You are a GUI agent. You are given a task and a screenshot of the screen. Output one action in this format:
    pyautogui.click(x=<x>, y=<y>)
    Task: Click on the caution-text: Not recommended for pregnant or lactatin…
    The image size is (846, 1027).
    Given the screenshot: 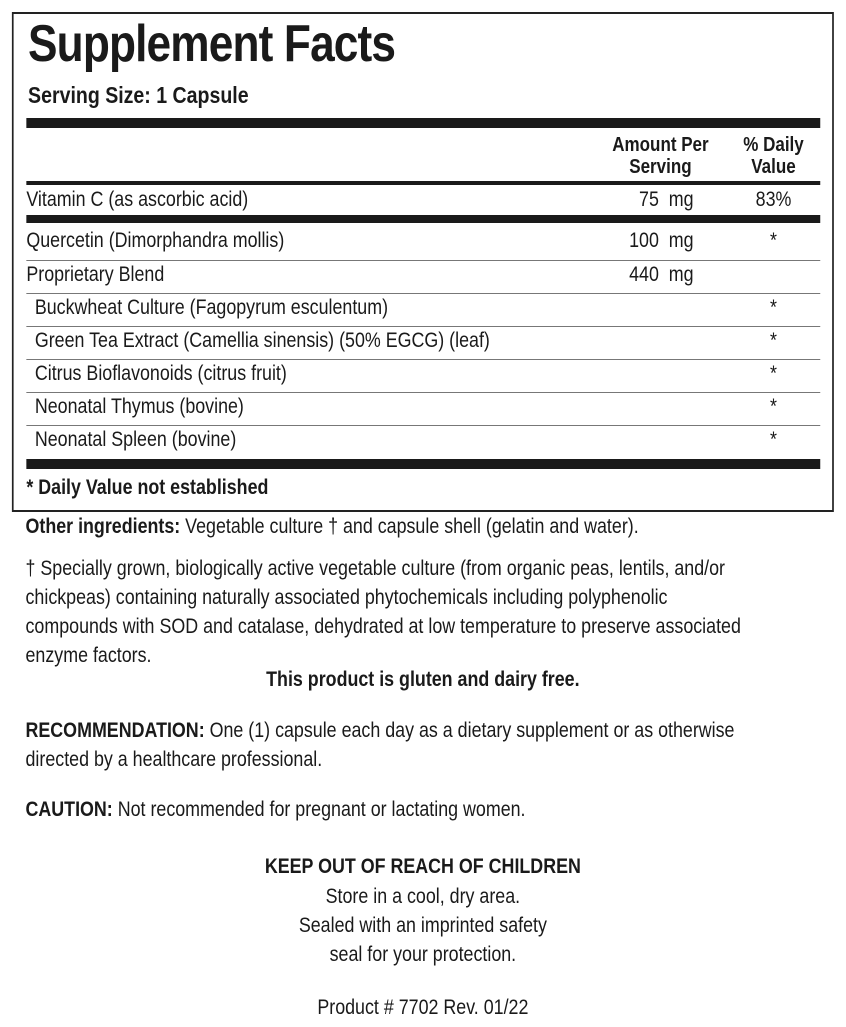 What is the action you would take?
    pyautogui.click(x=319, y=809)
    